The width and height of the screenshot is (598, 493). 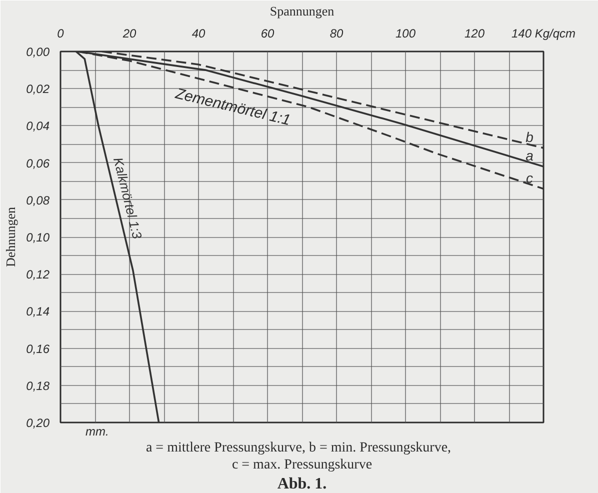 What do you see at coordinates (38, 311) in the screenshot?
I see `y-tick-label: 0,14` at bounding box center [38, 311].